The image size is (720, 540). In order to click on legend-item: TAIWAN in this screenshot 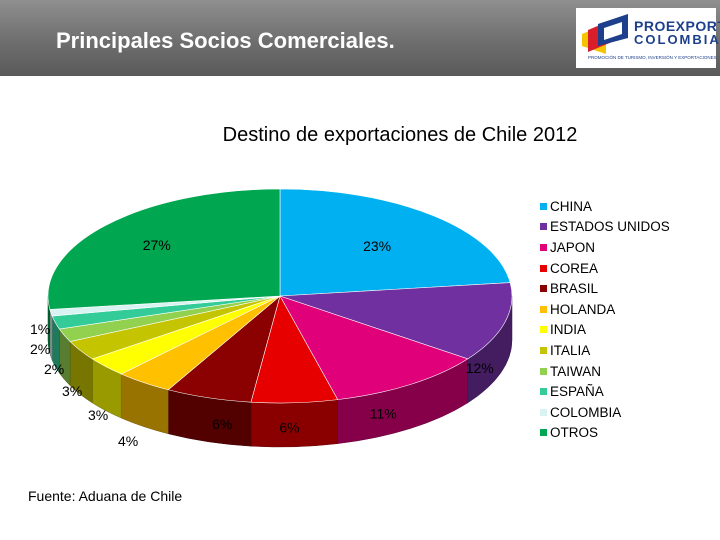, I will do `click(605, 371)`.